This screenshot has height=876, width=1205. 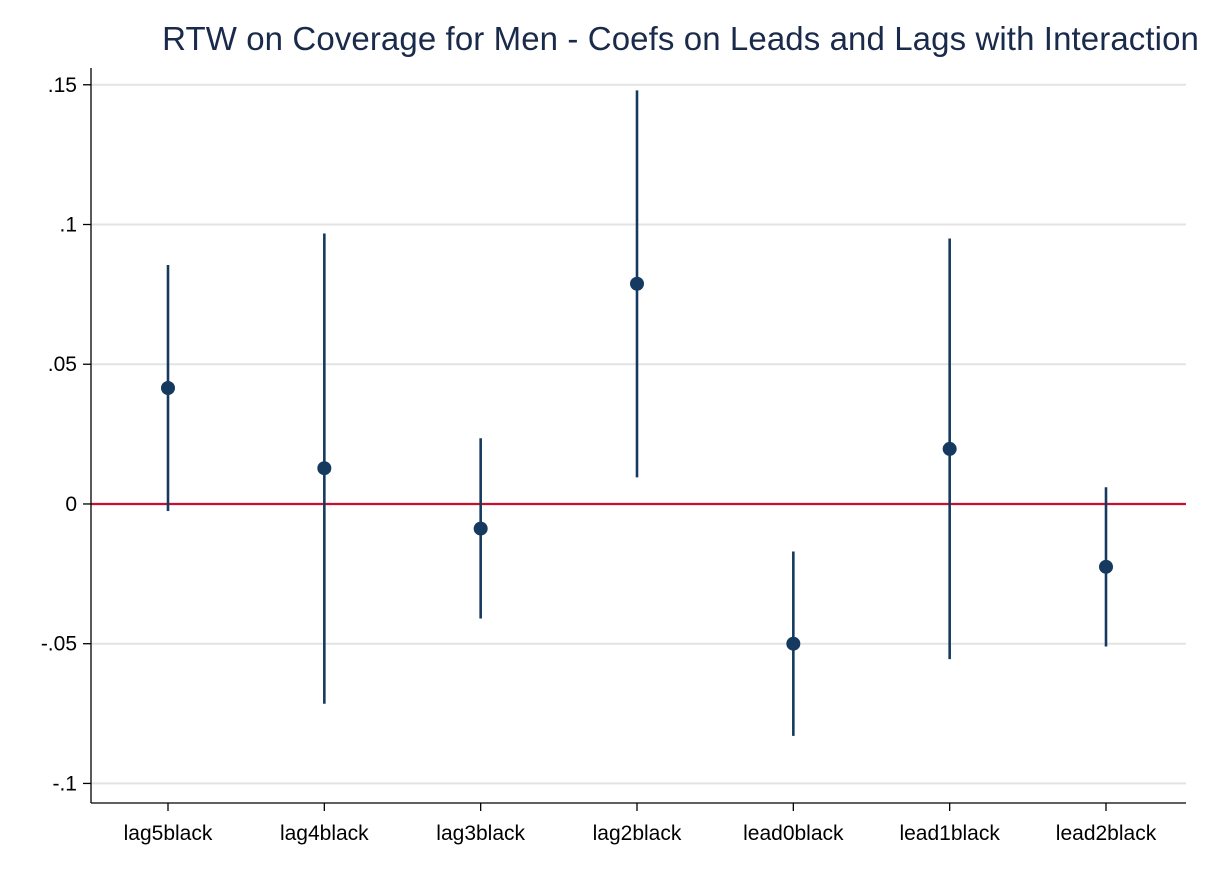 What do you see at coordinates (64, 783) in the screenshot?
I see `y-tick-label: -.1` at bounding box center [64, 783].